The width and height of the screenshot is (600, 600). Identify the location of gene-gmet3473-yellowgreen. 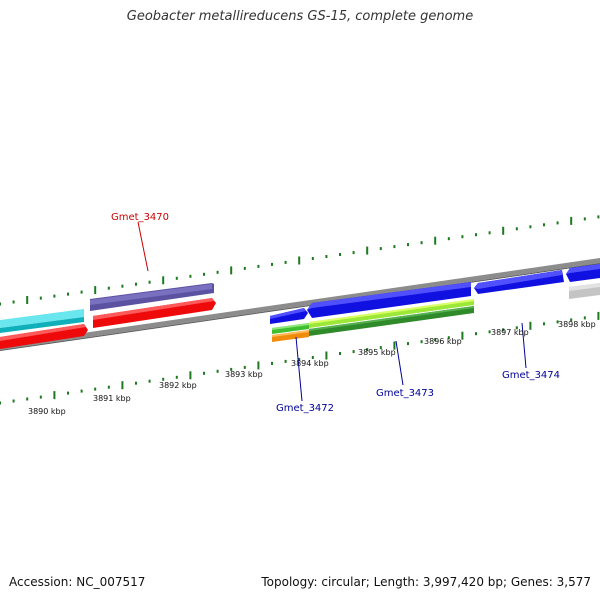
(391, 313).